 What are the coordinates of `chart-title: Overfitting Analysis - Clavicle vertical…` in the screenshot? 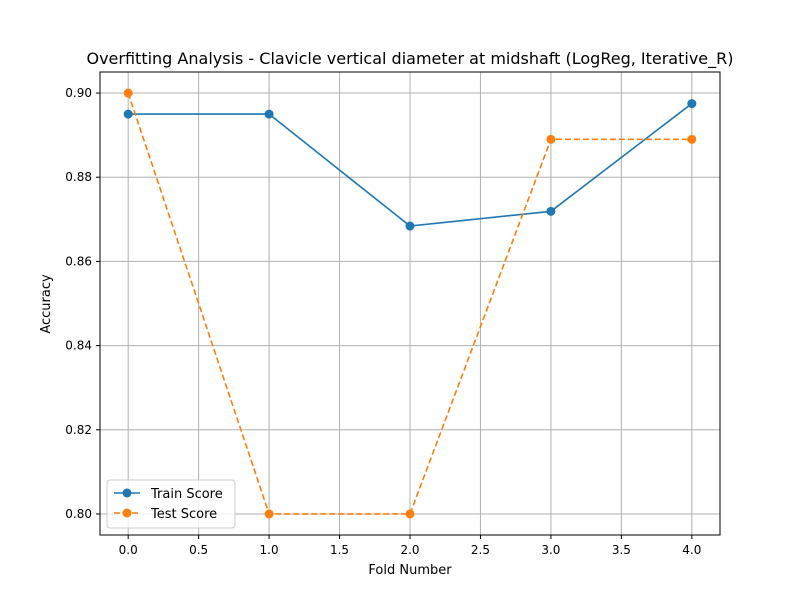 It's located at (409, 59).